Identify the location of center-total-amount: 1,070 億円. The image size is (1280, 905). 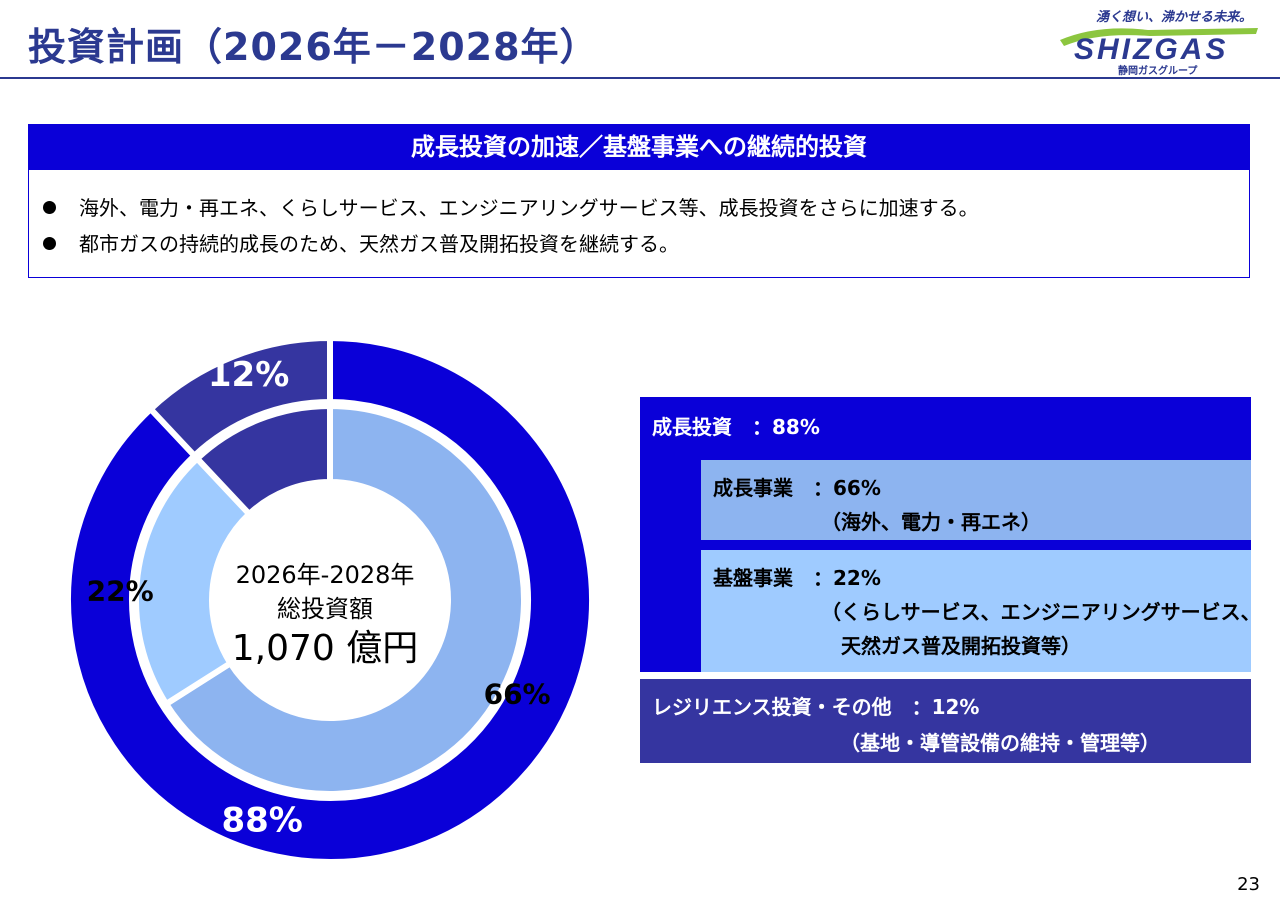
(325, 648).